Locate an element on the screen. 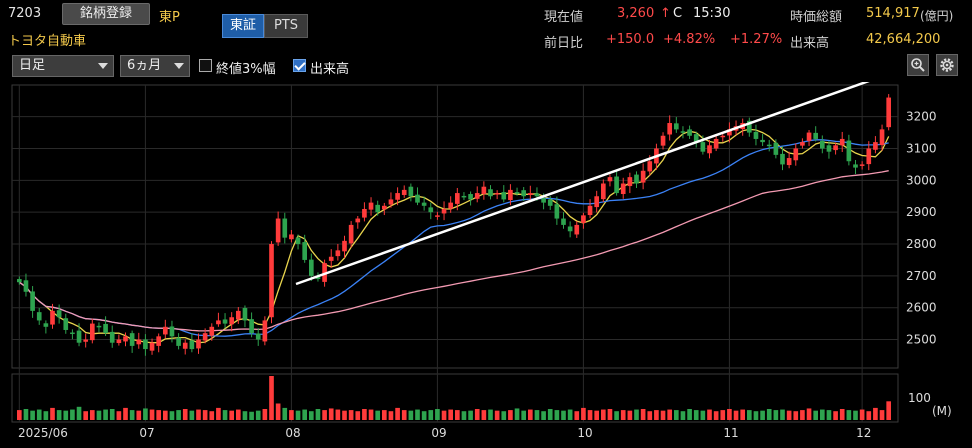 The width and height of the screenshot is (972, 448). settings-button is located at coordinates (947, 65).